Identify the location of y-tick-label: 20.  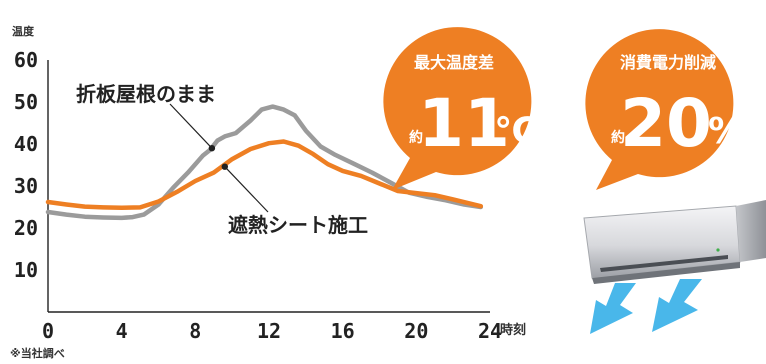
(26, 228).